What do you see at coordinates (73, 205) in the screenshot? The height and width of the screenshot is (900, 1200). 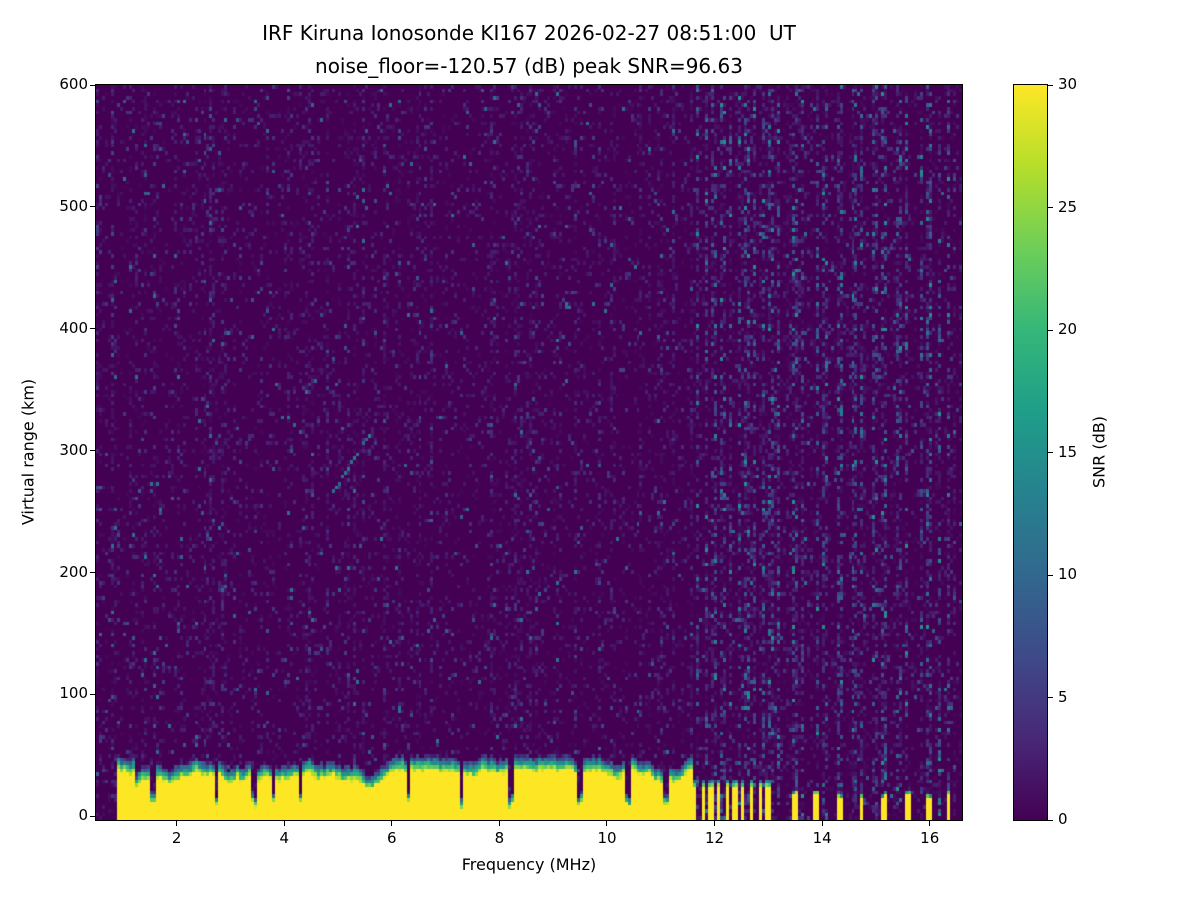 I see `y-tick-label: 500` at bounding box center [73, 205].